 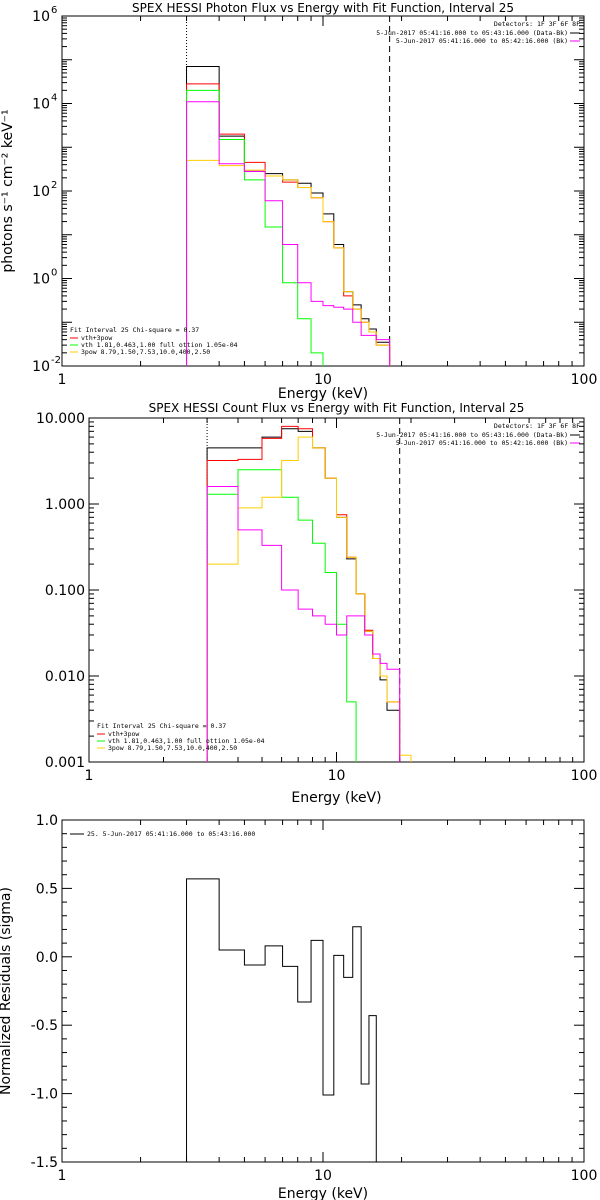 What do you see at coordinates (8, 190) in the screenshot?
I see `y-axis-label: photons s⁻¹ cm⁻² keV⁻¹` at bounding box center [8, 190].